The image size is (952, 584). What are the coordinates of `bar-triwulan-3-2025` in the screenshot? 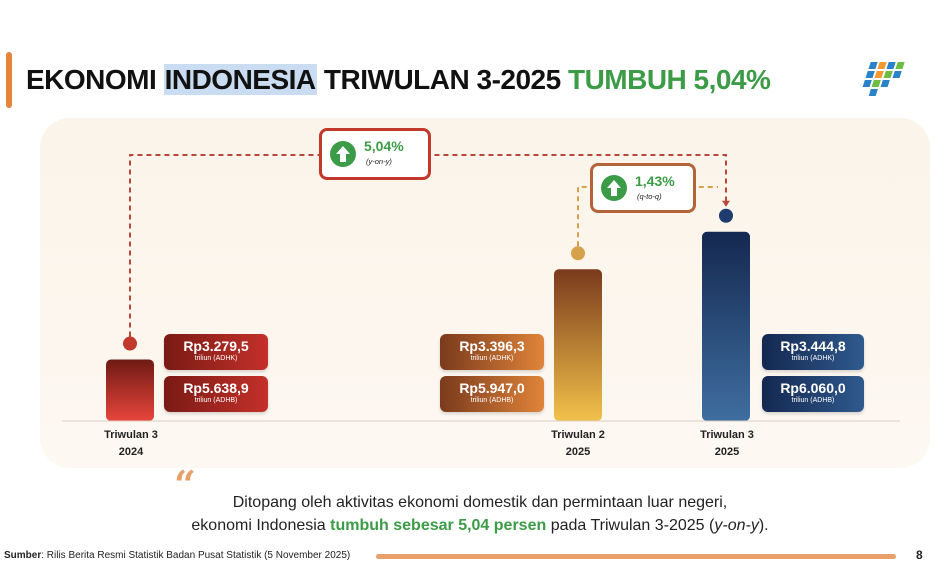 It's located at (726, 326).